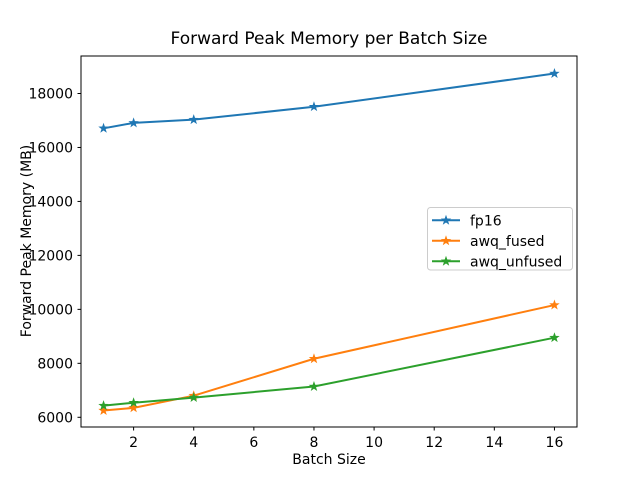 The width and height of the screenshot is (640, 480). What do you see at coordinates (446, 219) in the screenshot?
I see `legend-marker-fp16` at bounding box center [446, 219].